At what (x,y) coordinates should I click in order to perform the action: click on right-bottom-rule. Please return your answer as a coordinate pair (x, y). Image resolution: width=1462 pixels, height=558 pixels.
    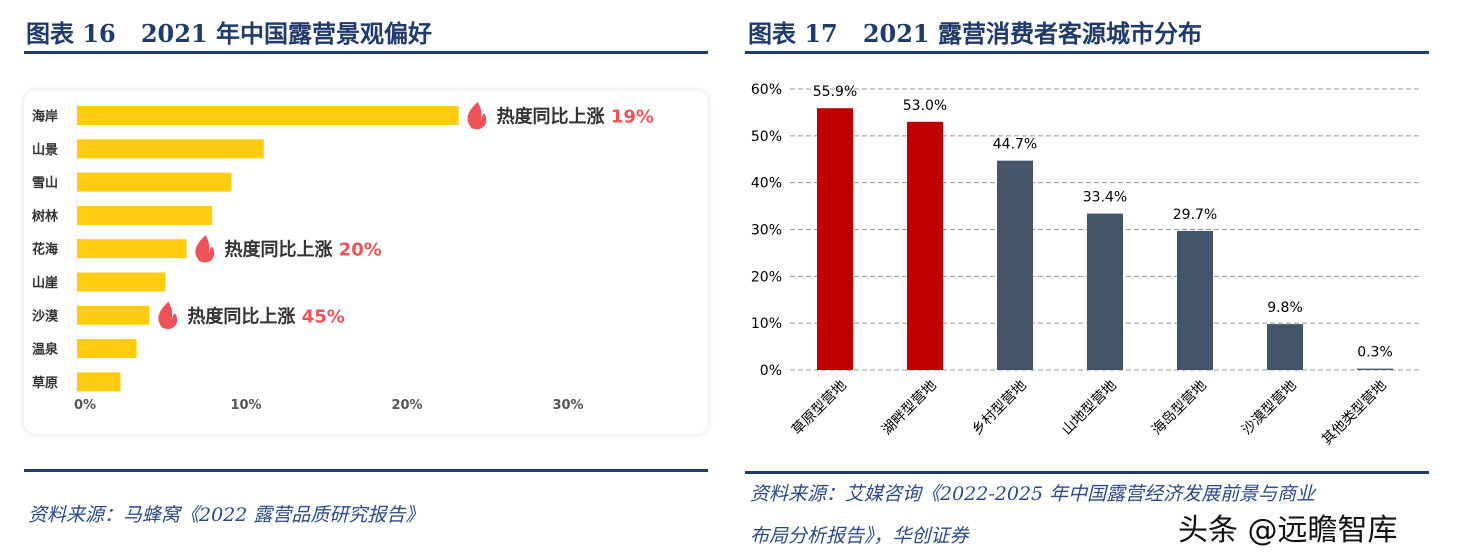
    Looking at the image, I should click on (1087, 472).